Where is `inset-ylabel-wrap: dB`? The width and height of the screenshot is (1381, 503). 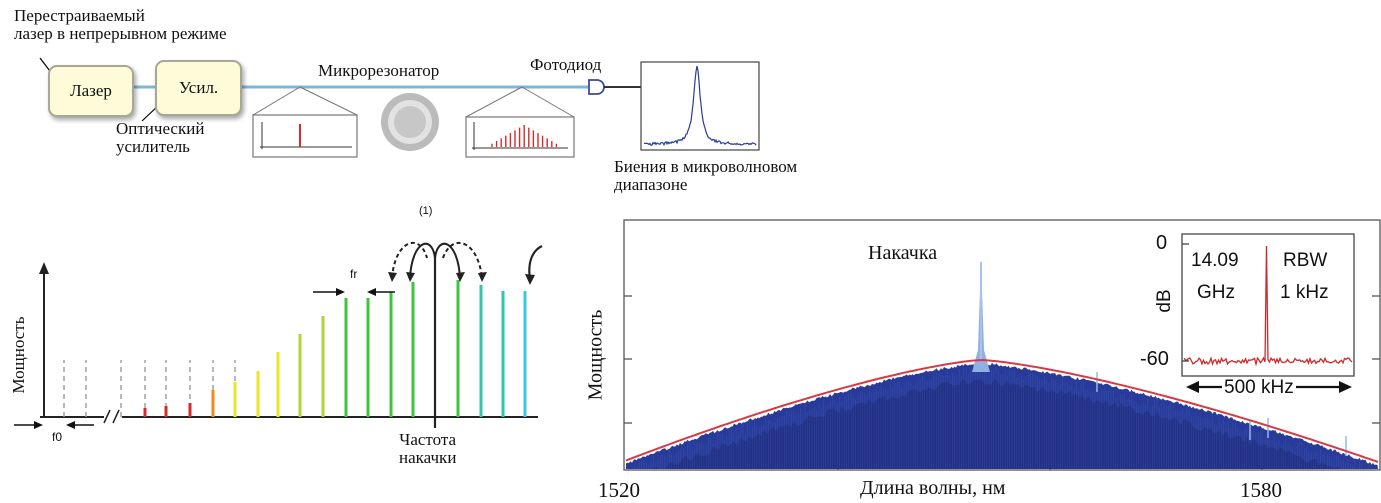
inset-ylabel-wrap: dB is located at coordinates (1165, 301).